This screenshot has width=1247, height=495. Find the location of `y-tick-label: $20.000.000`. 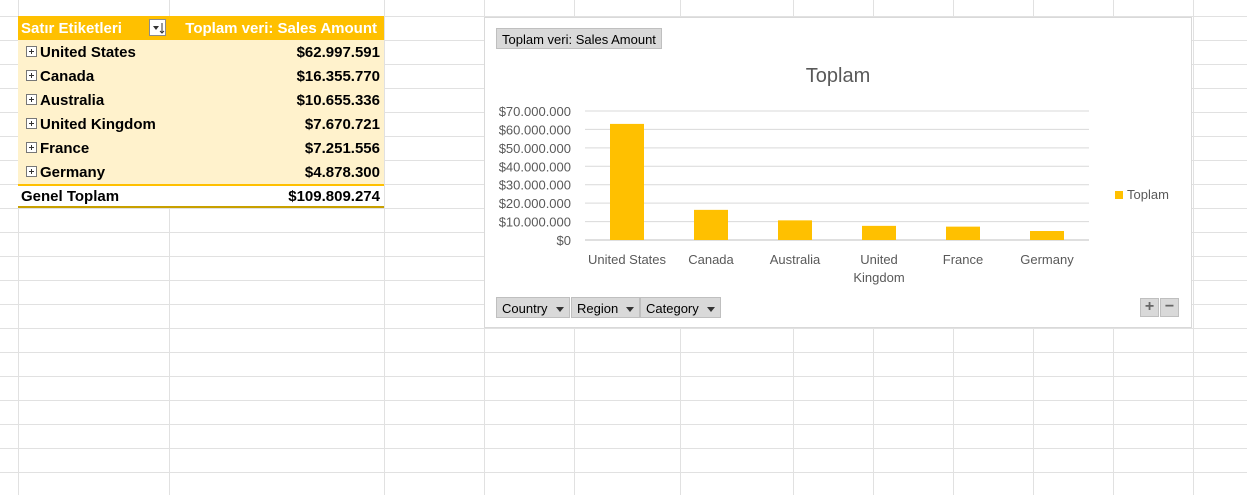

y-tick-label: $20.000.000 is located at coordinates (535, 203).